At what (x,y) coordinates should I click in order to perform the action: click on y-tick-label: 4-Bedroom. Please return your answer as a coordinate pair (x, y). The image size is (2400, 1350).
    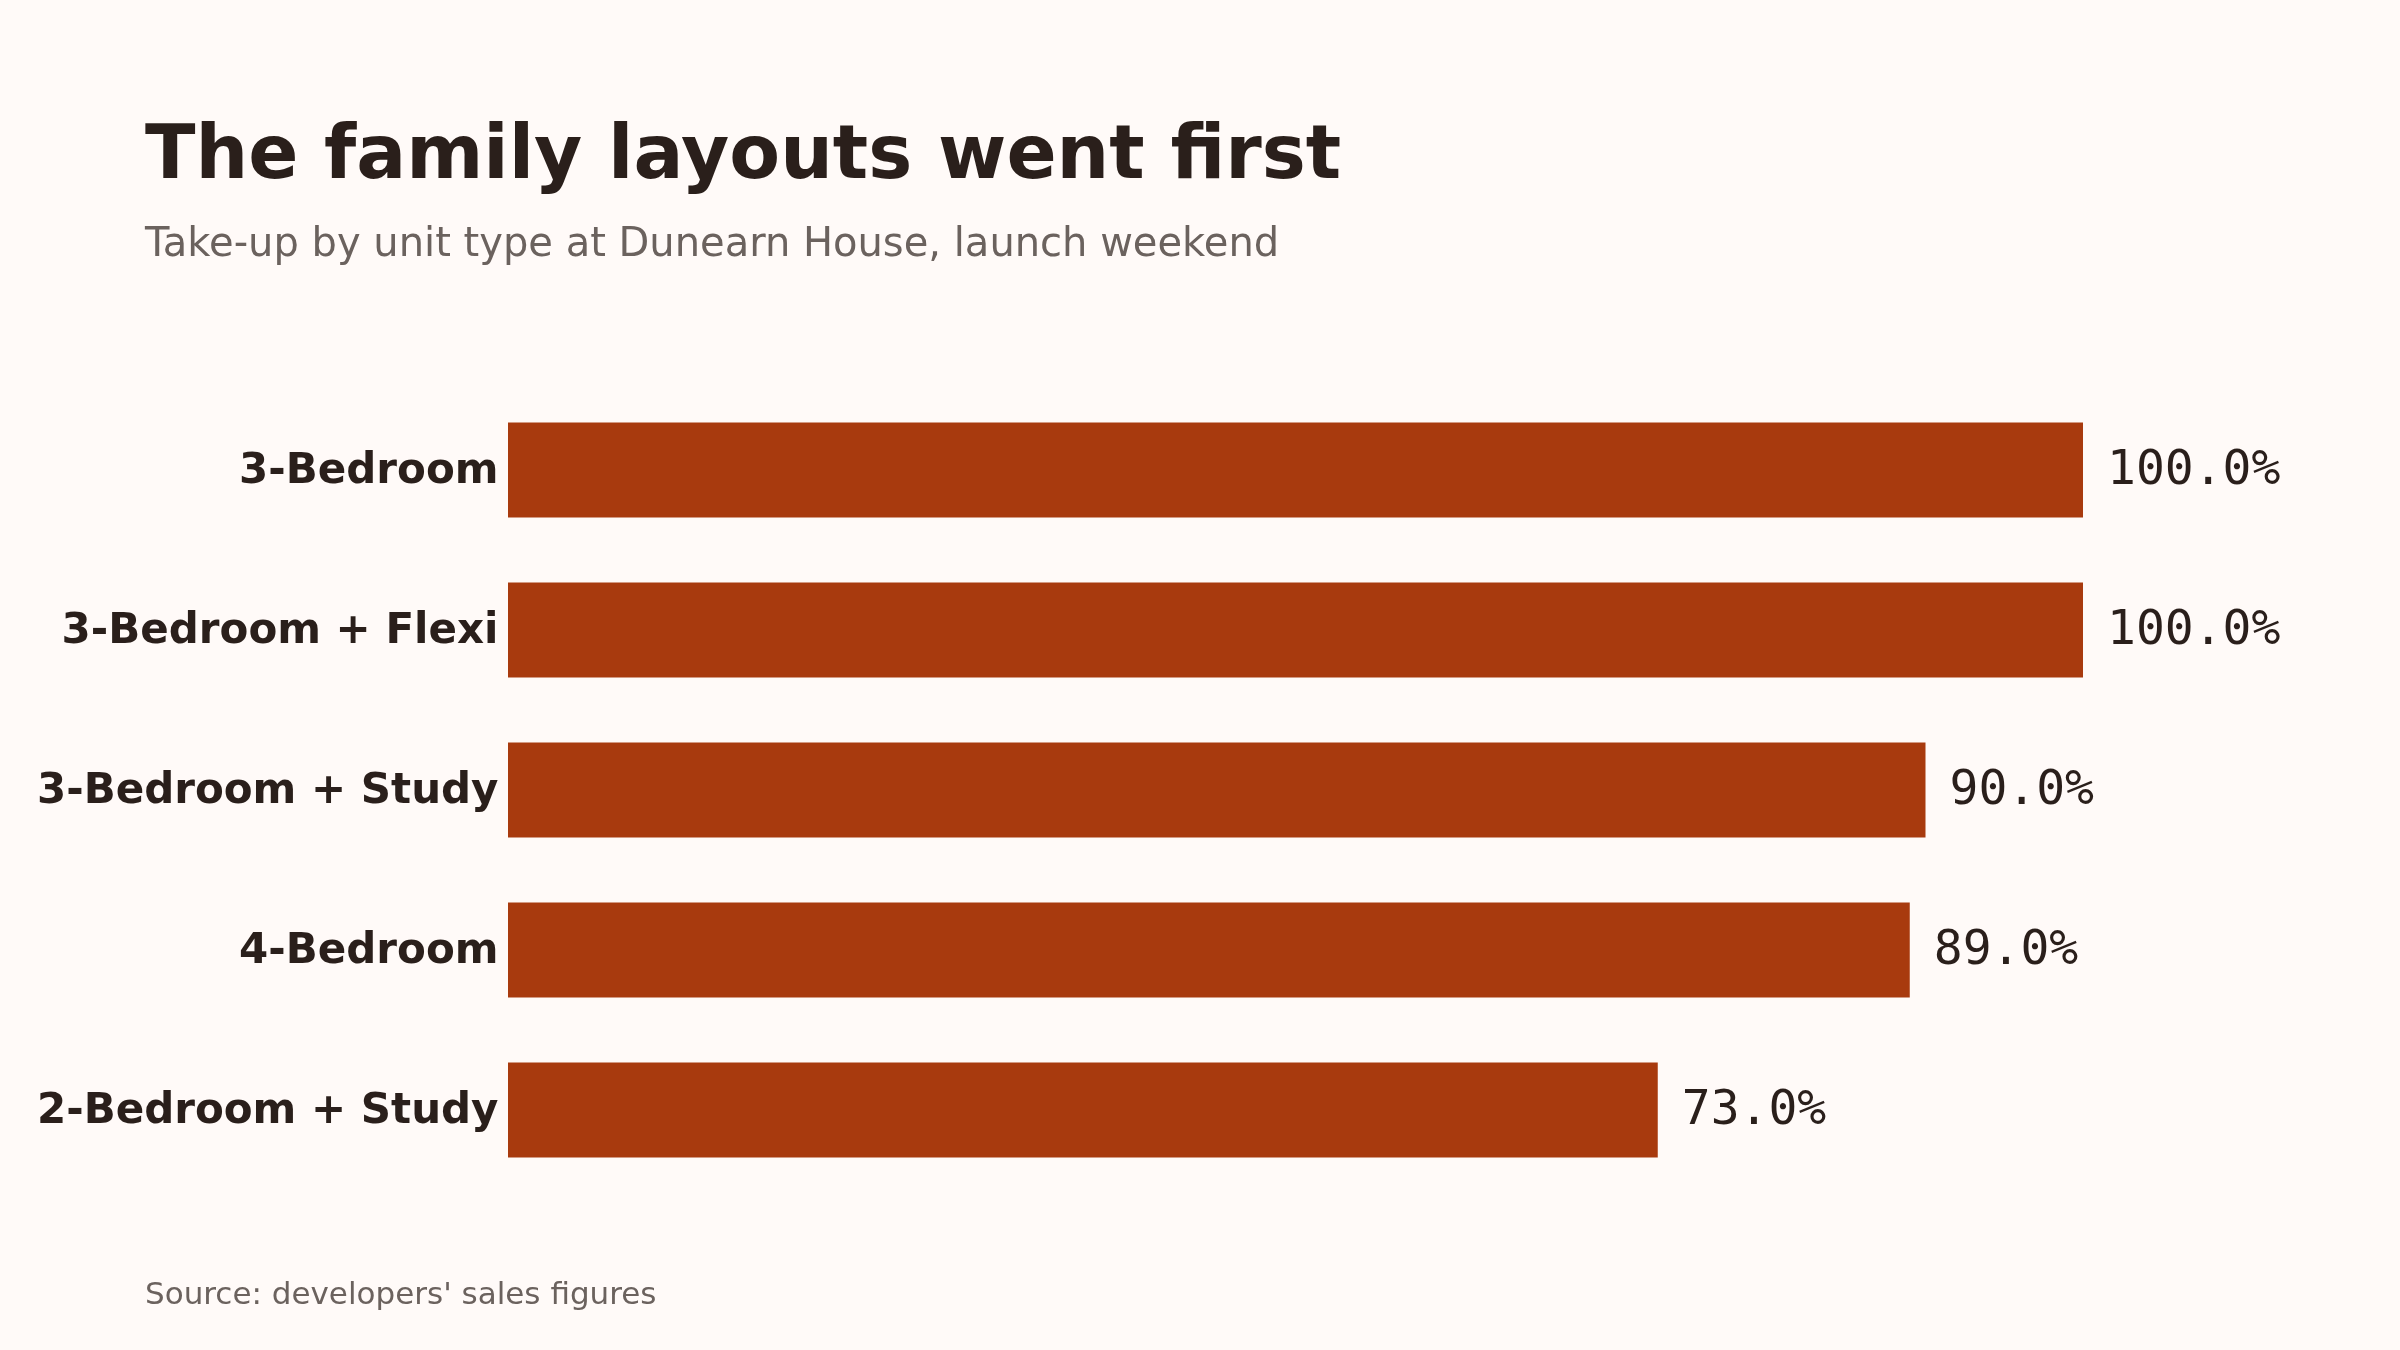
    Looking at the image, I should click on (369, 948).